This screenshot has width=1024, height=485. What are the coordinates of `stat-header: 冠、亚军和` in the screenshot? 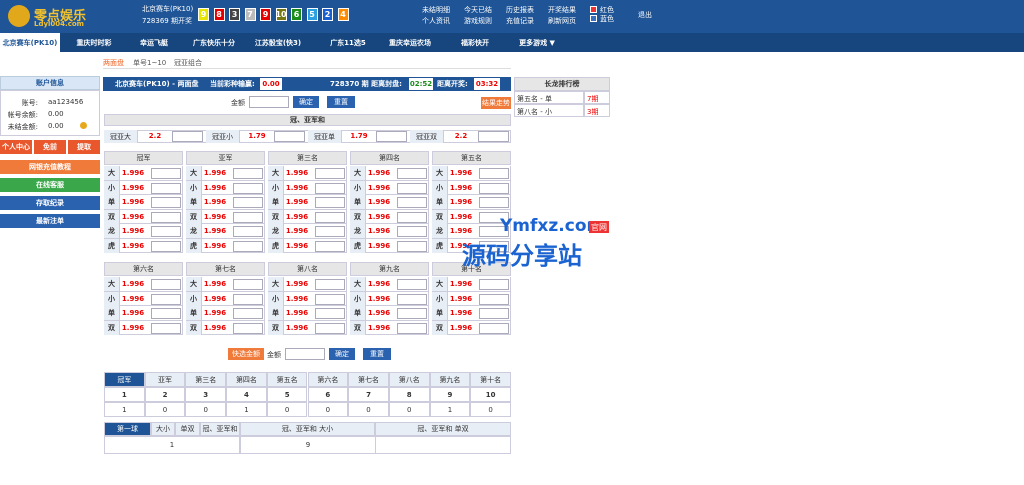 It's located at (220, 429).